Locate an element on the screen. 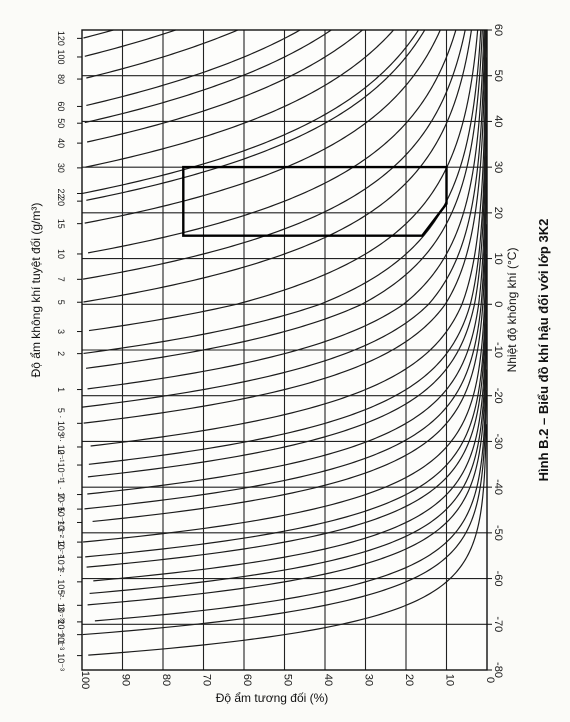 Image resolution: width=570 pixels, height=722 pixels. x-tick-label: 20 is located at coordinates (409, 680).